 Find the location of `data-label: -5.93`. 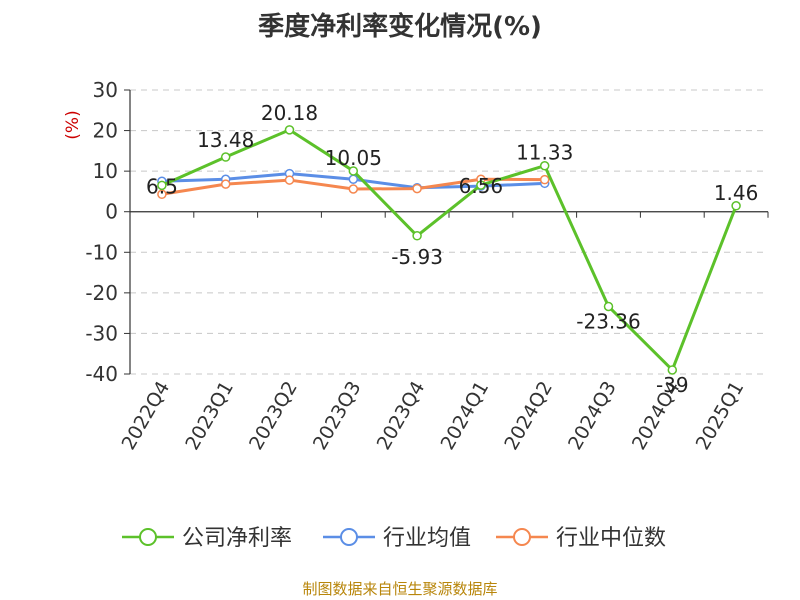

data-label: -5.93 is located at coordinates (417, 257).